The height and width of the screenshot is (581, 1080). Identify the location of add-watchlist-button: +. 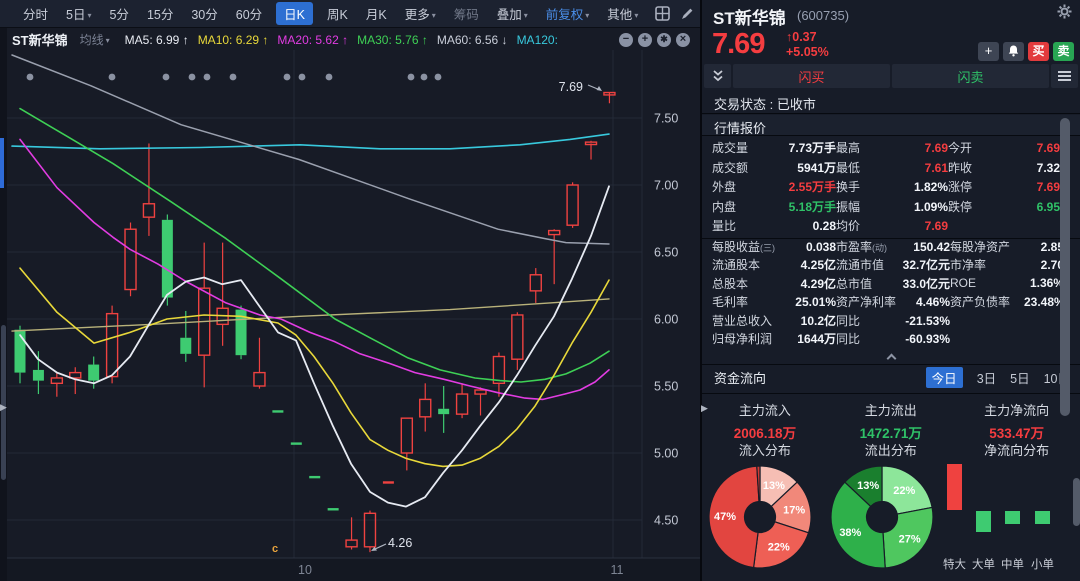
(988, 51).